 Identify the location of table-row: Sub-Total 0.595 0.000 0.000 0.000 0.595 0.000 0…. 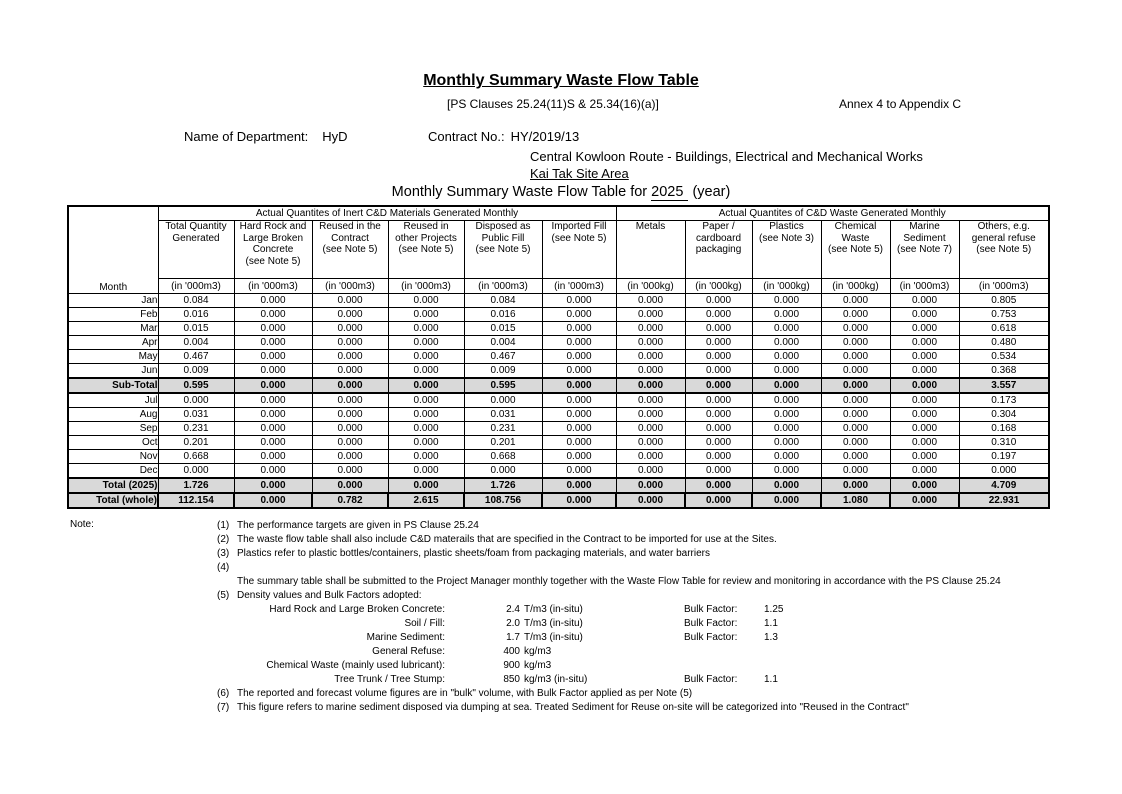
(558, 385).